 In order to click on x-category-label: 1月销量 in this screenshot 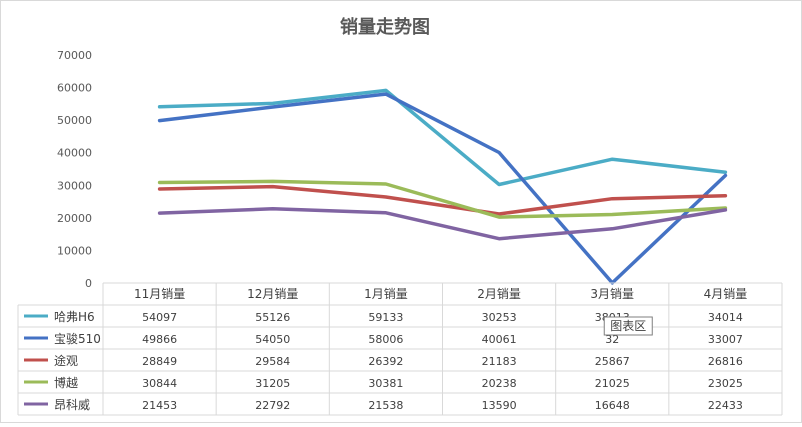, I will do `click(386, 294)`.